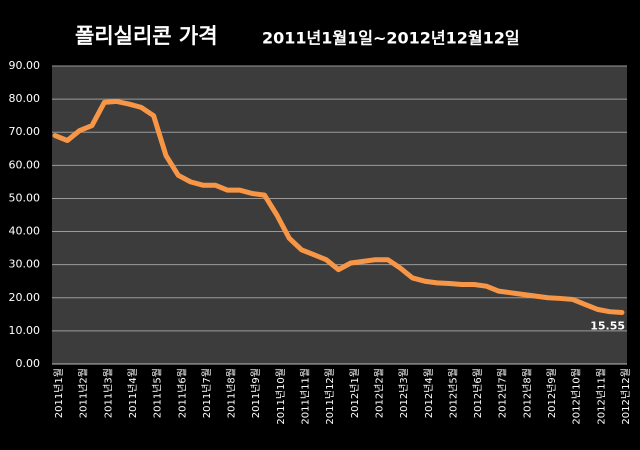  What do you see at coordinates (158, 393) in the screenshot?
I see `x-tick-label: 2011년5월` at bounding box center [158, 393].